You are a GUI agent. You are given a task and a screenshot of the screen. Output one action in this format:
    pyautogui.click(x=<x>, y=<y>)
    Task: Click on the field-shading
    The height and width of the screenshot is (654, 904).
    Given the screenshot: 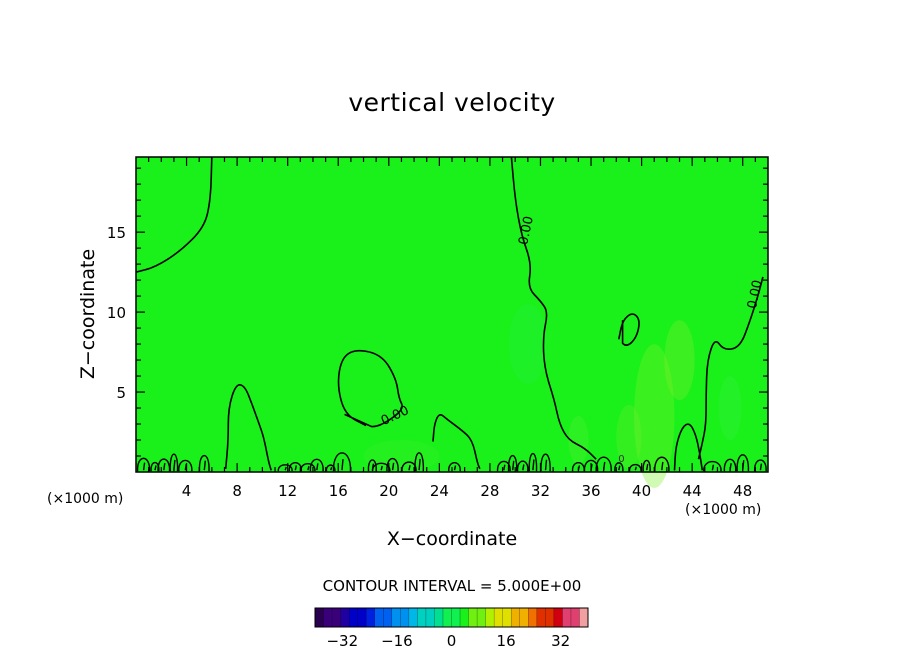 What is the action you would take?
    pyautogui.click(x=552, y=396)
    